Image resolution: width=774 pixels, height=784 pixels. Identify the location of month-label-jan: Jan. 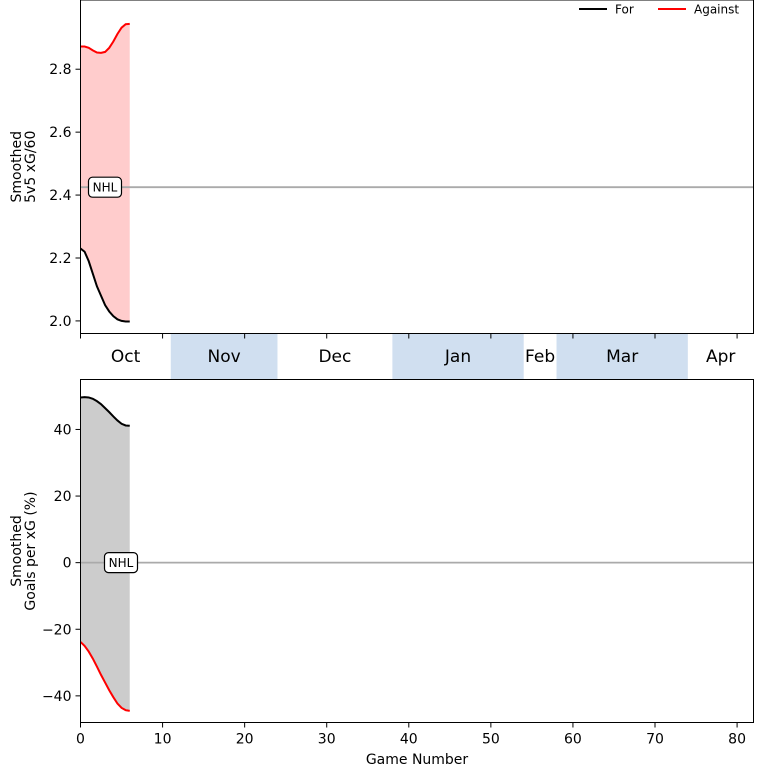
(457, 357).